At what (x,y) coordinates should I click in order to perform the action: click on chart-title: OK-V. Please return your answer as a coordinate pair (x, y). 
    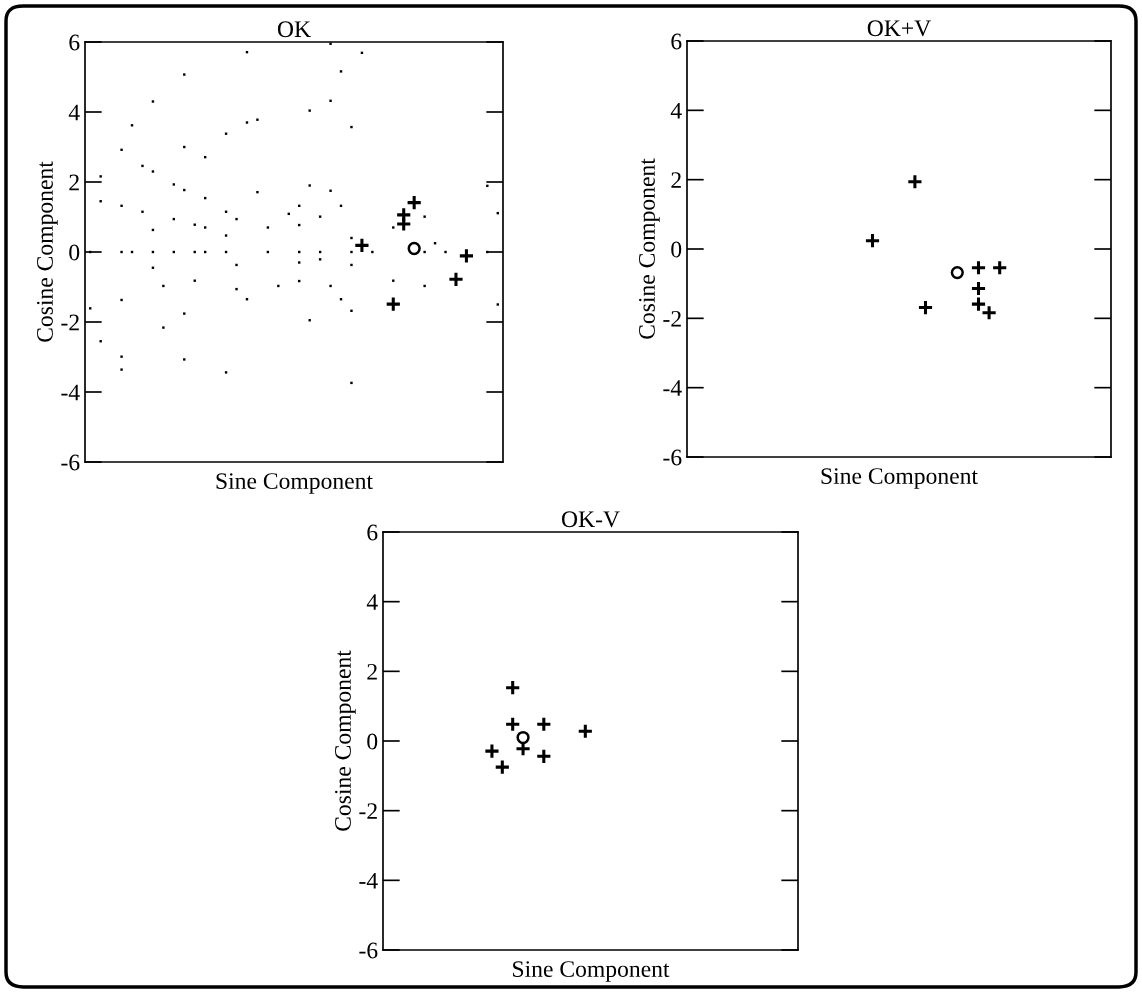
    Looking at the image, I should click on (590, 519).